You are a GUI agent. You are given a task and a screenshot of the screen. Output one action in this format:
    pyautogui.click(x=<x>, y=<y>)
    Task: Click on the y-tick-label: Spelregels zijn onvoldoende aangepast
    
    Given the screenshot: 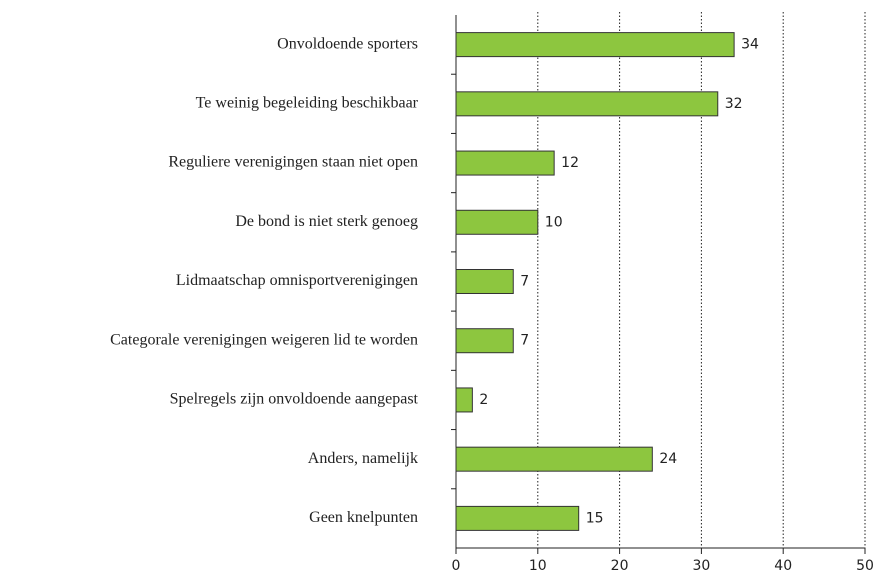 What is the action you would take?
    pyautogui.click(x=294, y=399)
    